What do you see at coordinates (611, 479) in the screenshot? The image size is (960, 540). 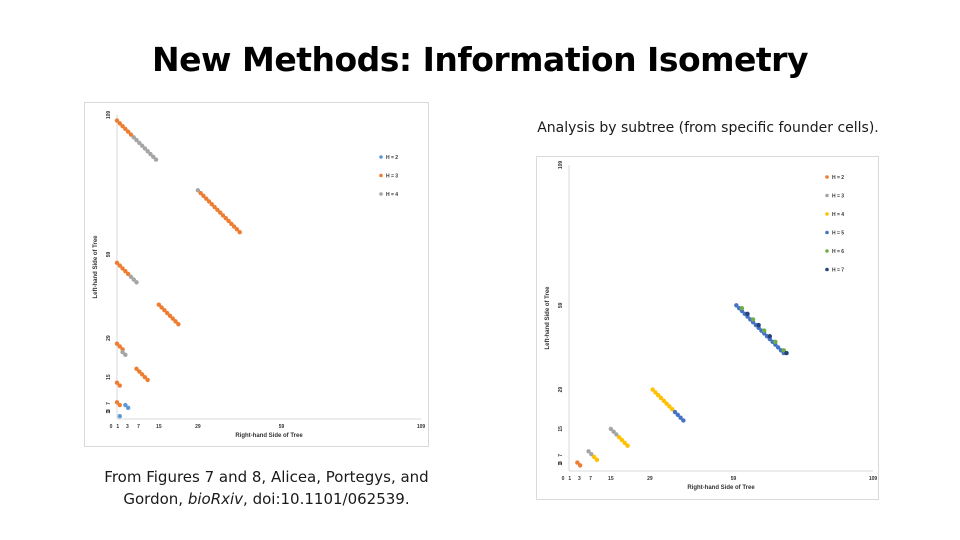 I see `x-tick-label: 15` at bounding box center [611, 479].